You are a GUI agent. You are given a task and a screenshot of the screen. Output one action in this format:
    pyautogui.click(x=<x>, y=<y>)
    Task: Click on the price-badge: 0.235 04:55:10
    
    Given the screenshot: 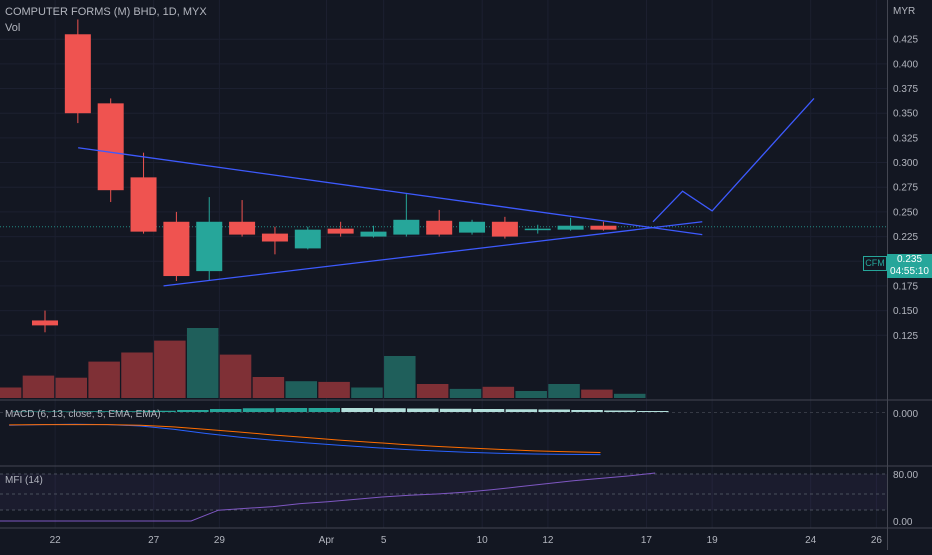 What is the action you would take?
    pyautogui.click(x=909, y=266)
    